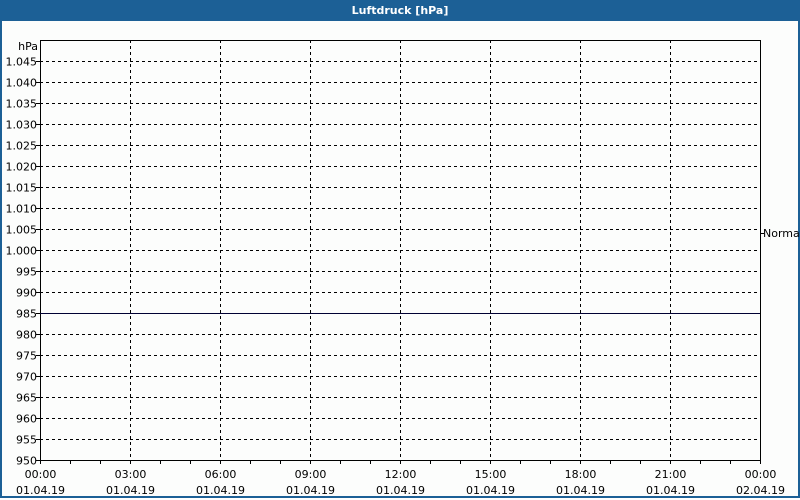 This screenshot has height=500, width=800. I want to click on y-tick-label: 1.045, so click(22, 62).